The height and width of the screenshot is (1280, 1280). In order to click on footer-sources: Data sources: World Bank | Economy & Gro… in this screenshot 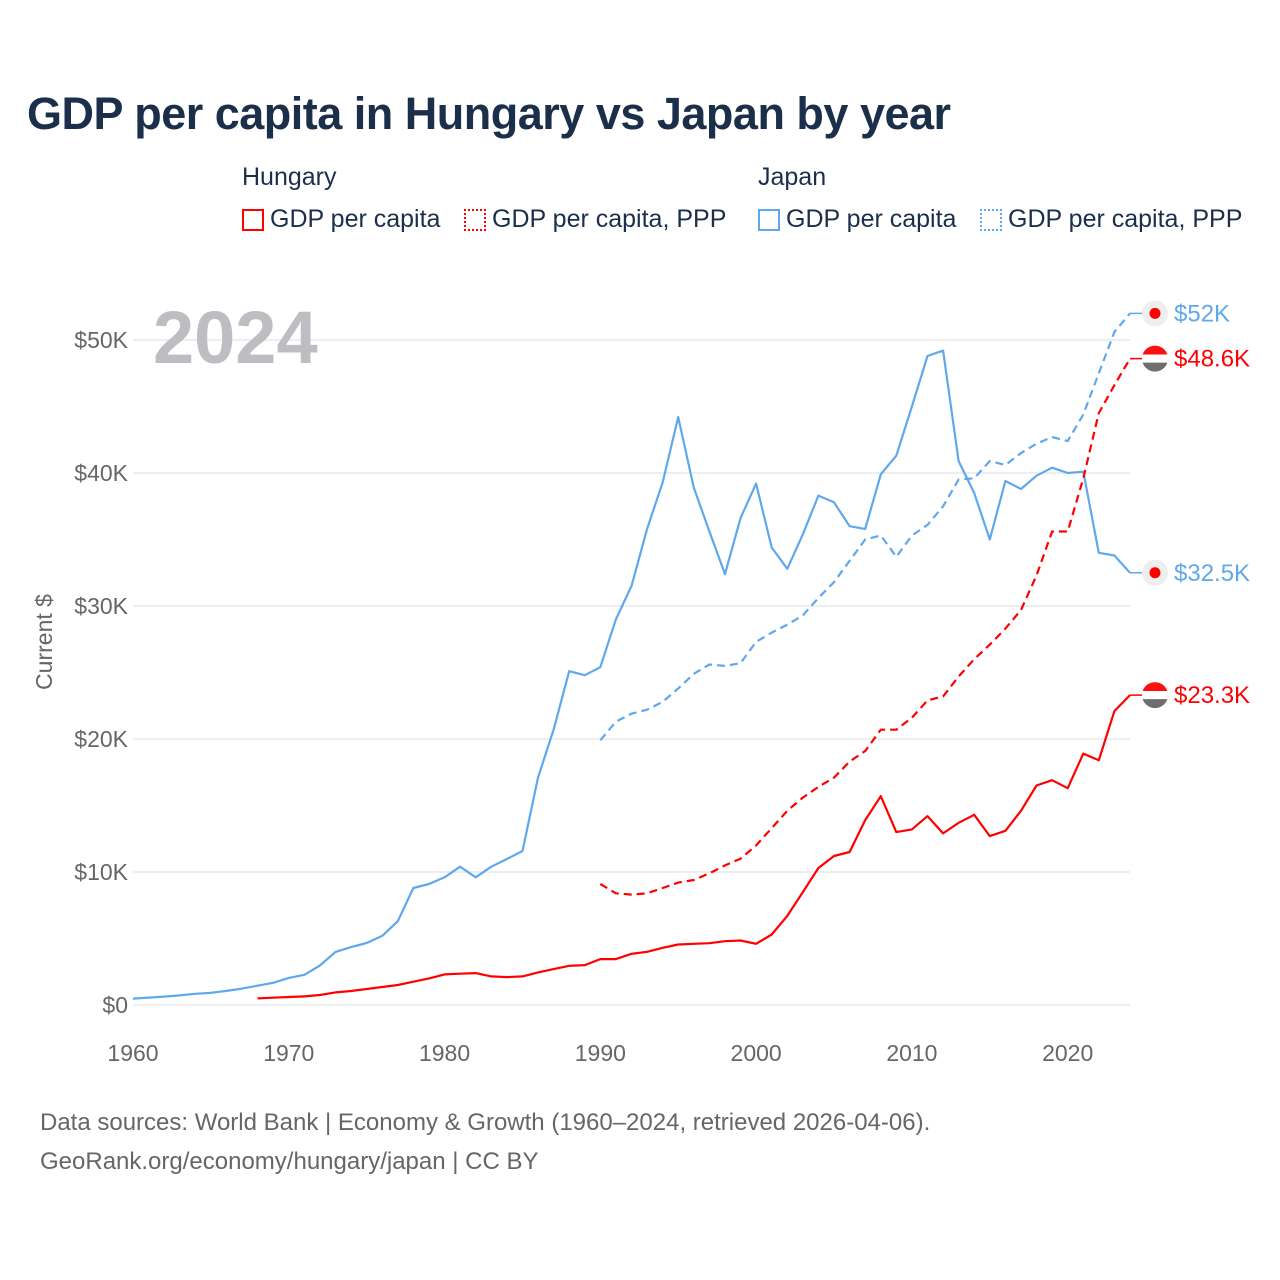, I will do `click(485, 1122)`.